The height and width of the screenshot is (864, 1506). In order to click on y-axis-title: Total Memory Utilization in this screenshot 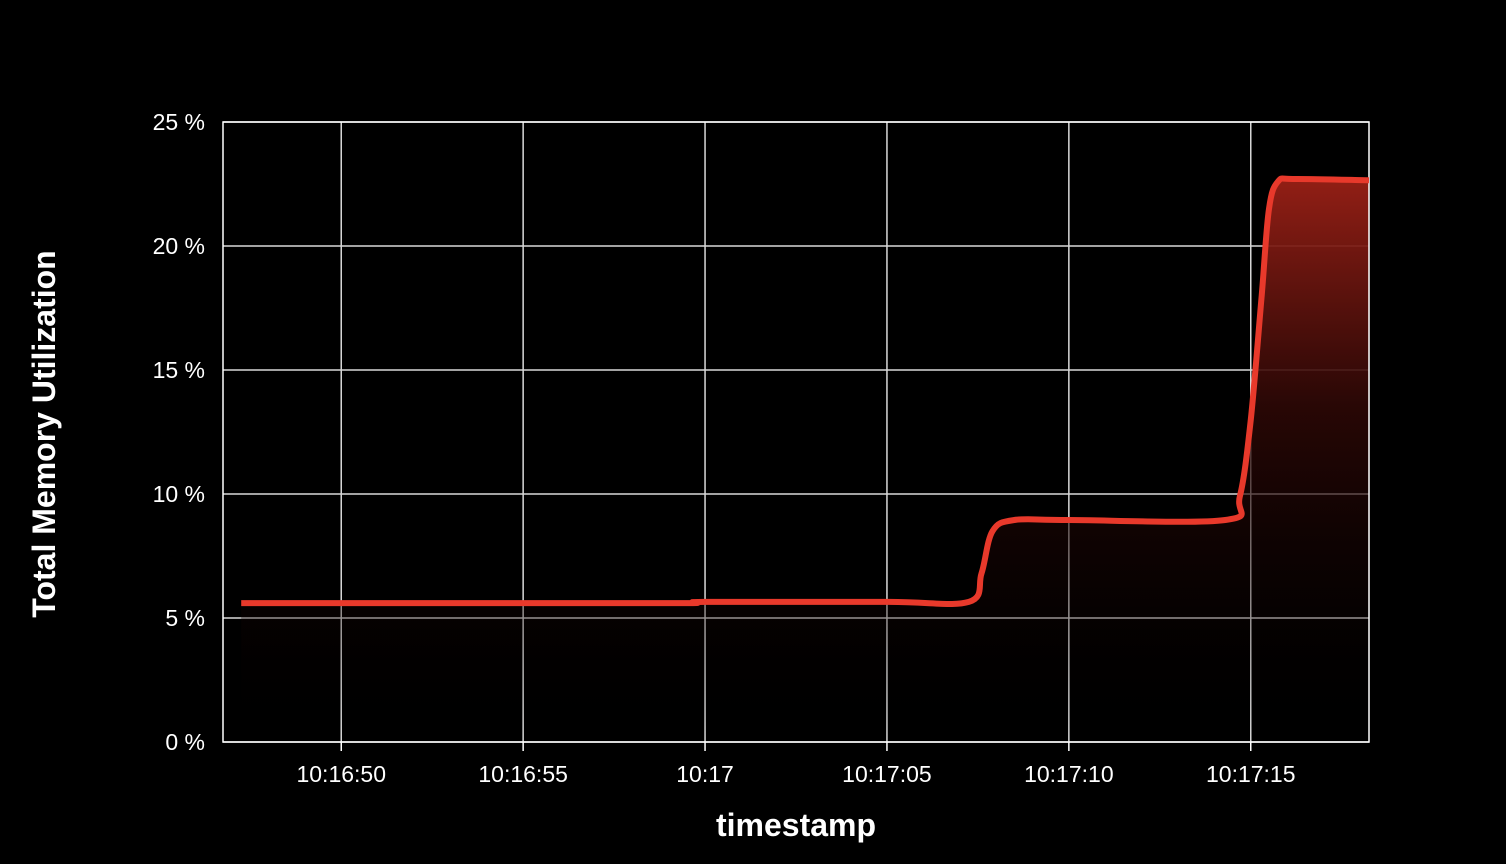, I will do `click(44, 433)`.